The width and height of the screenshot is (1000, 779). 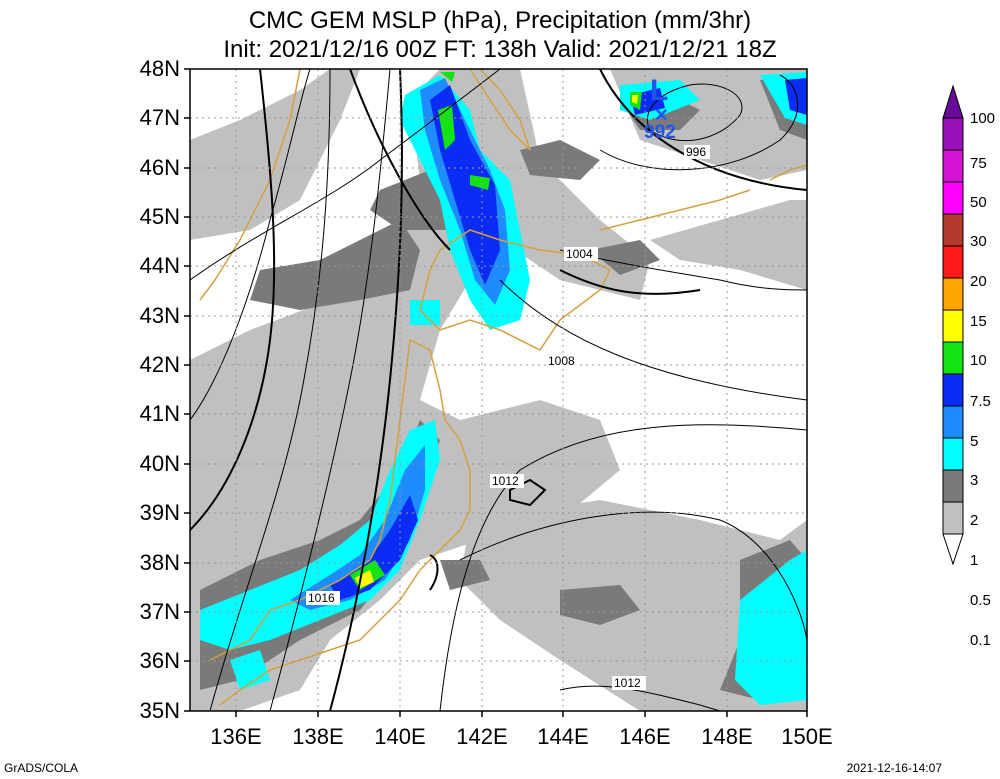 What do you see at coordinates (159, 413) in the screenshot?
I see `lat-label: 41N` at bounding box center [159, 413].